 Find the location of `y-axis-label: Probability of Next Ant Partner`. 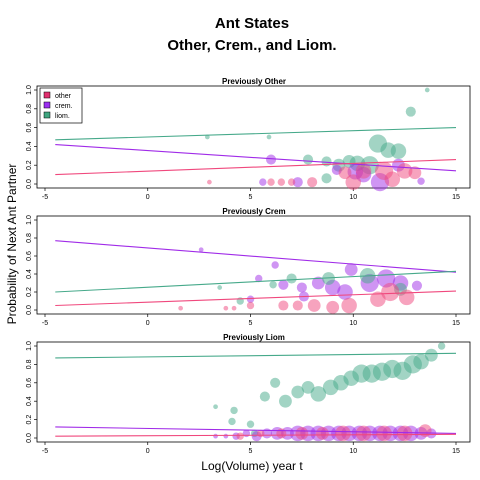

y-axis-label: Probability of Next Ant Partner is located at coordinates (12, 244).